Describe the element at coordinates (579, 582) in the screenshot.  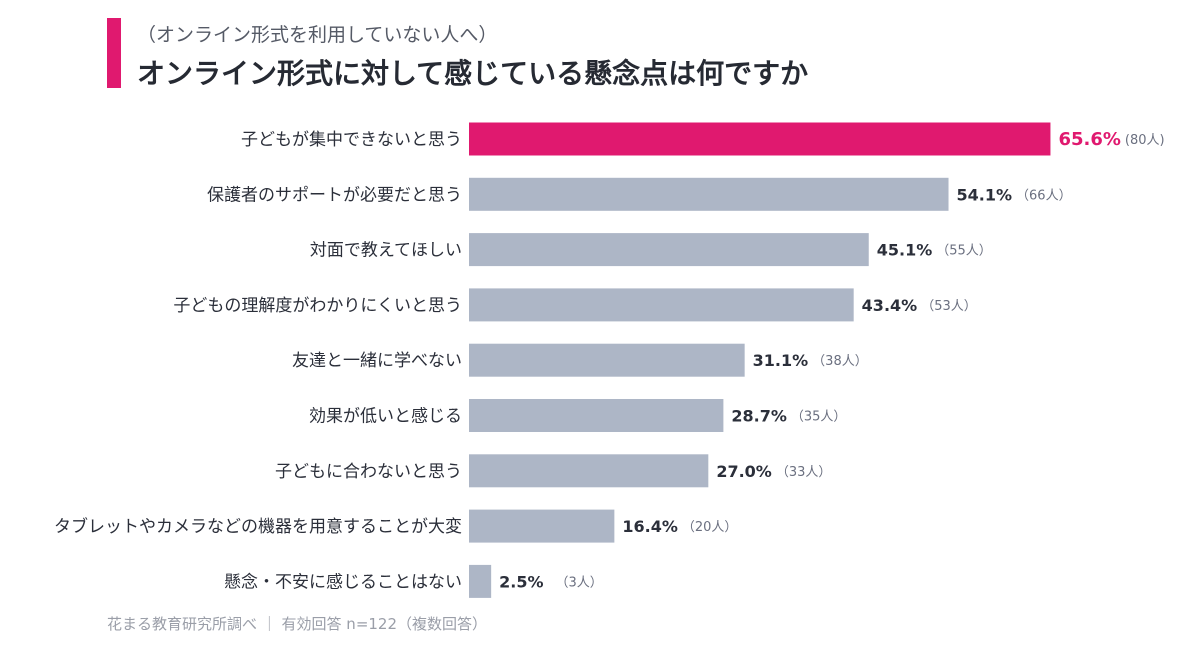
I see `count-label: （3人）` at that location.